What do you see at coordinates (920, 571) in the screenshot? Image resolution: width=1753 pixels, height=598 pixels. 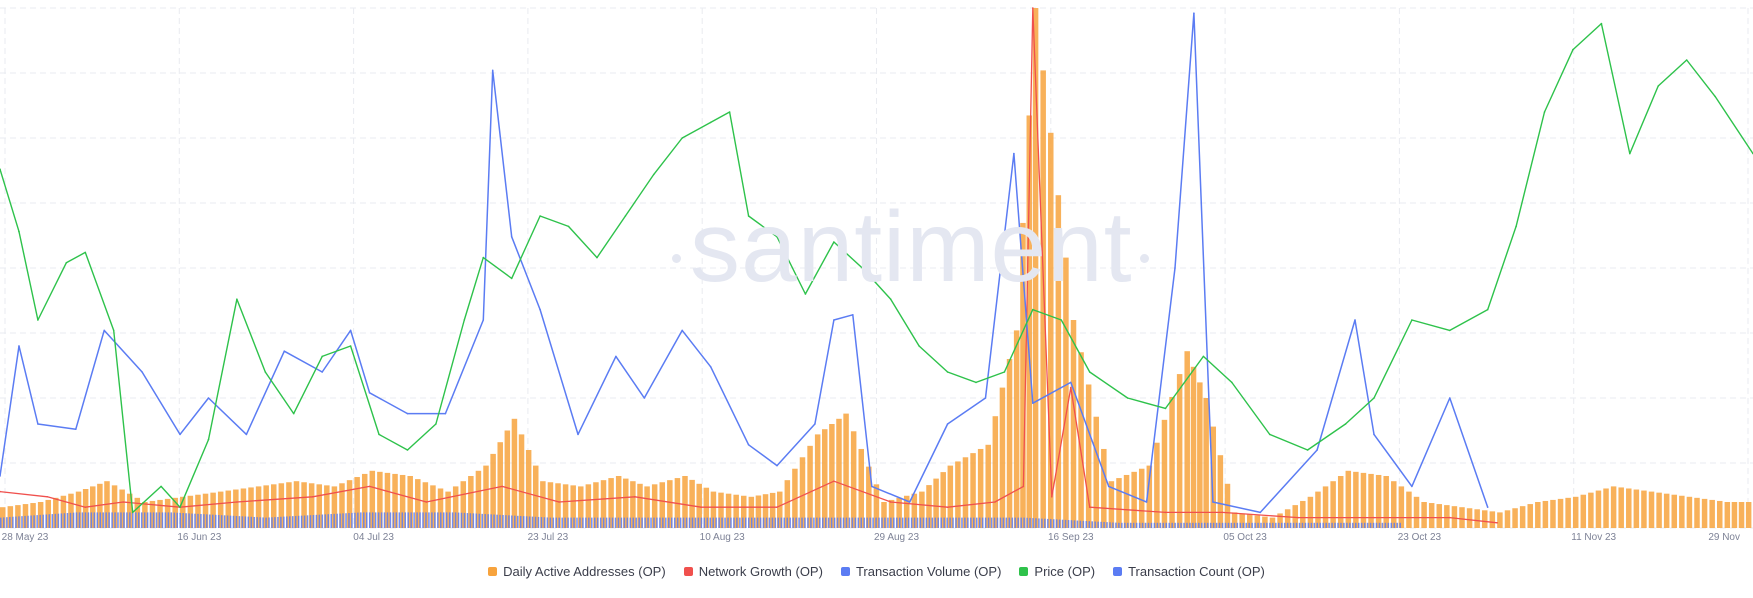 I see `legend-item-transaction-volume: Transaction Volume (OP)` at bounding box center [920, 571].